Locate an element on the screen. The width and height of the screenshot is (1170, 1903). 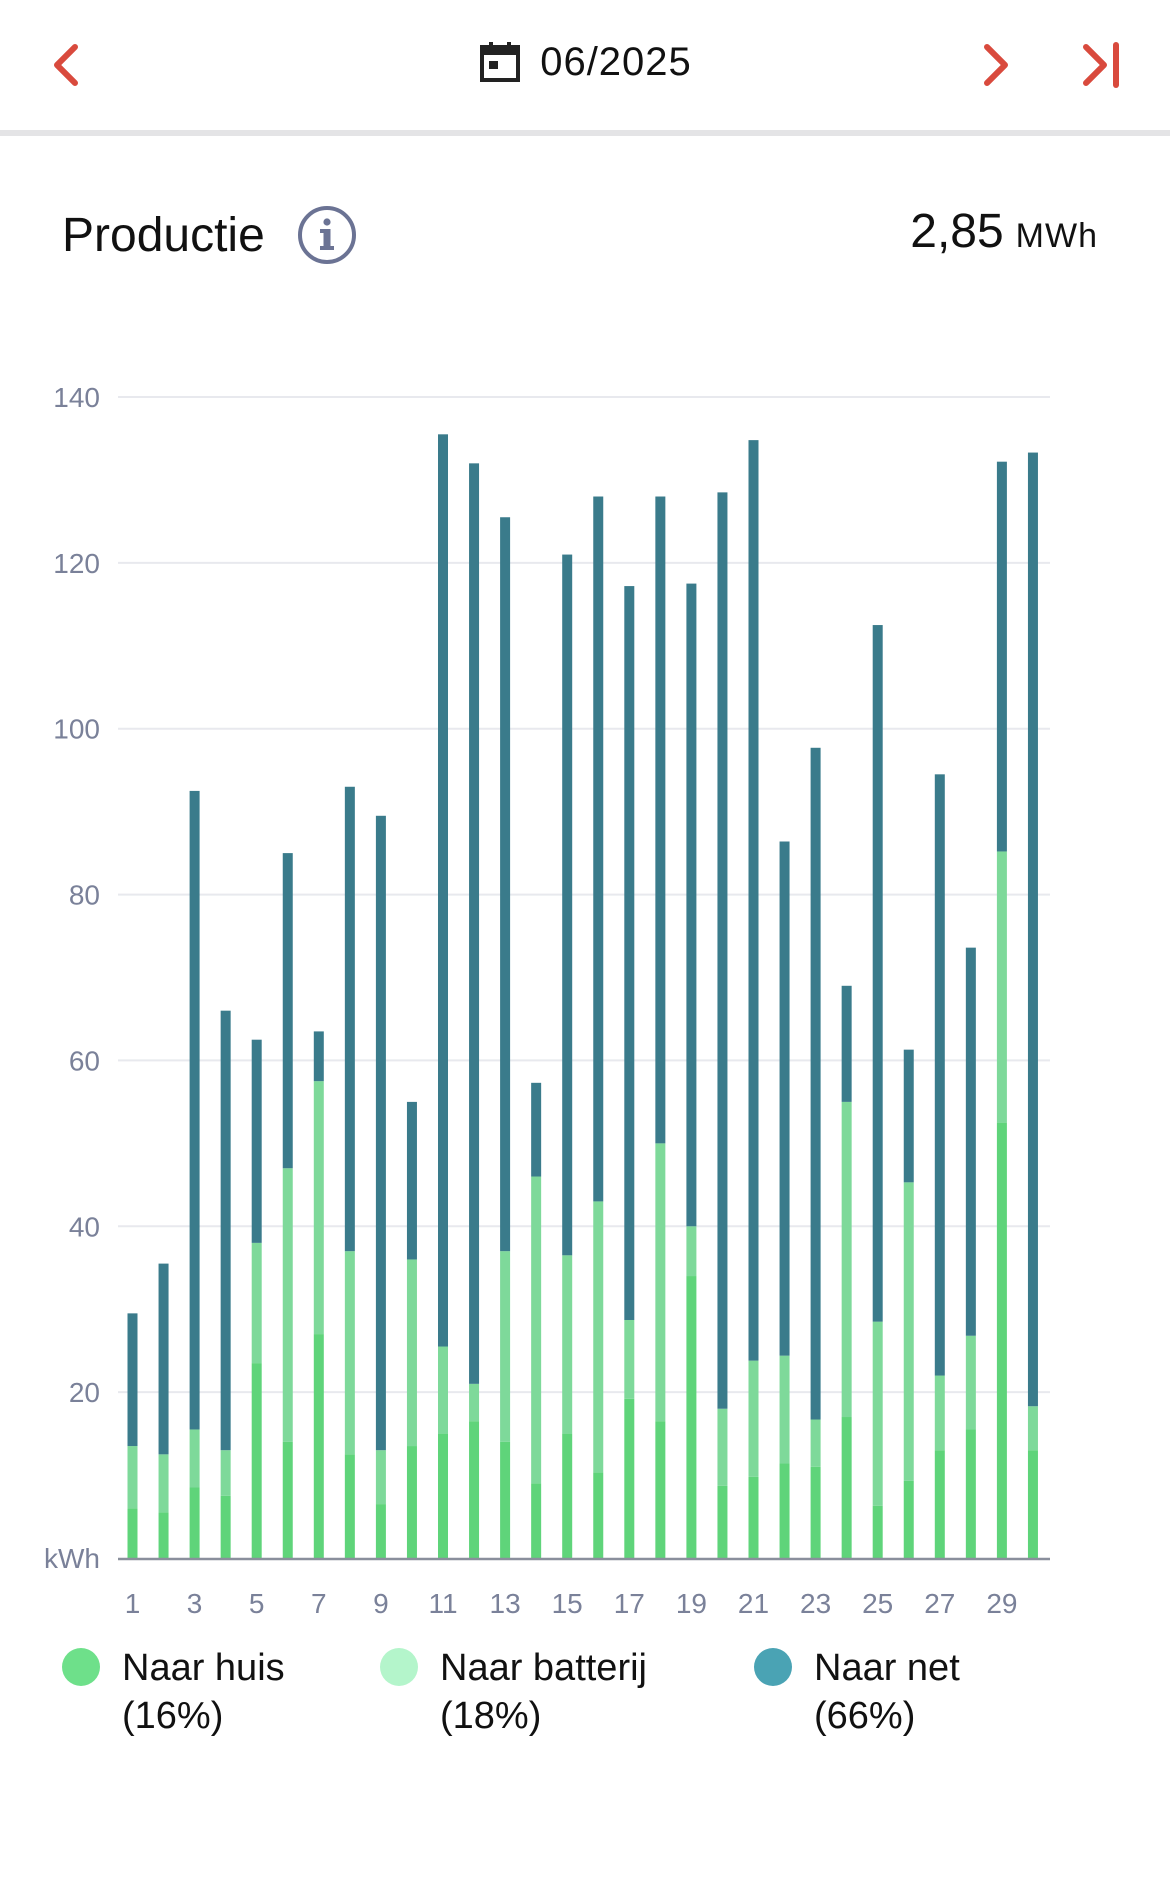
legend-series-name: Naar batterij is located at coordinates (543, 1668).